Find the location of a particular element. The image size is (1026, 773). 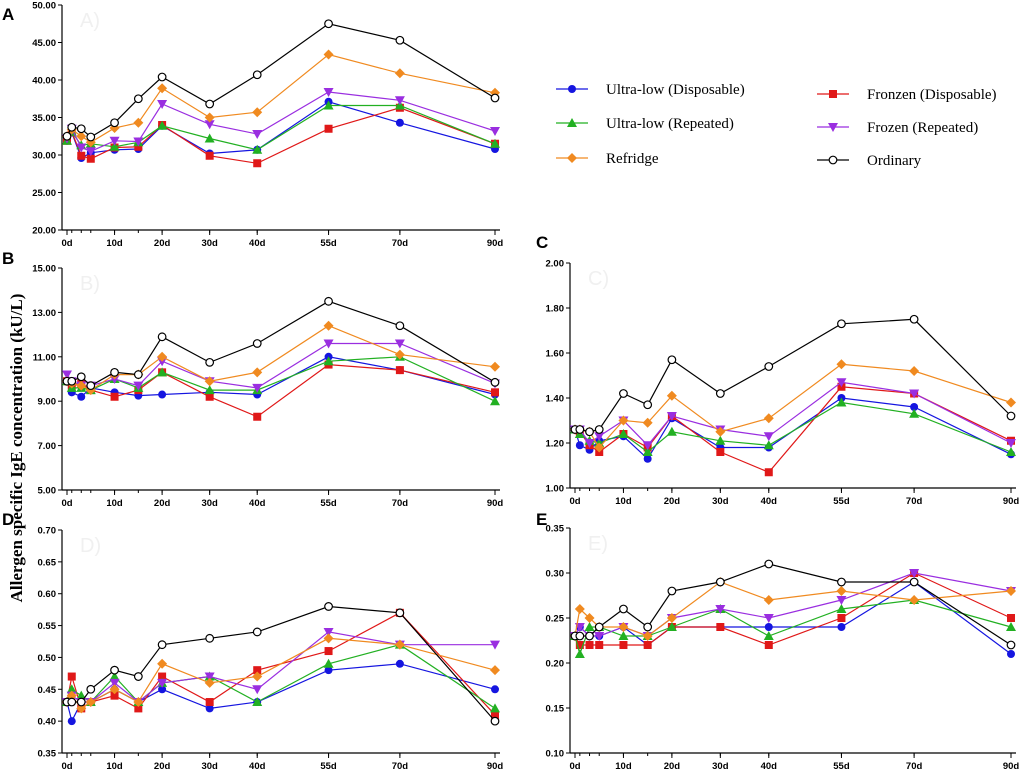

legend-marker-open-circle is located at coordinates (833, 160).